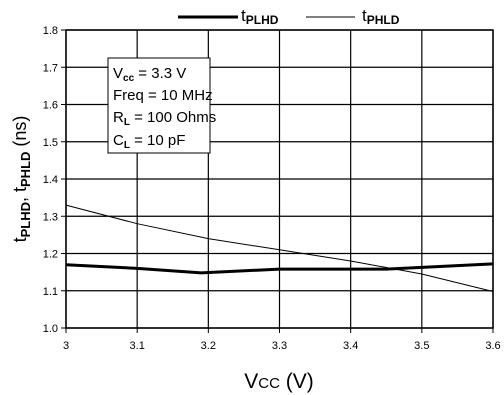 This screenshot has height=395, width=504. I want to click on y-tick-label: 1.4, so click(50, 180).